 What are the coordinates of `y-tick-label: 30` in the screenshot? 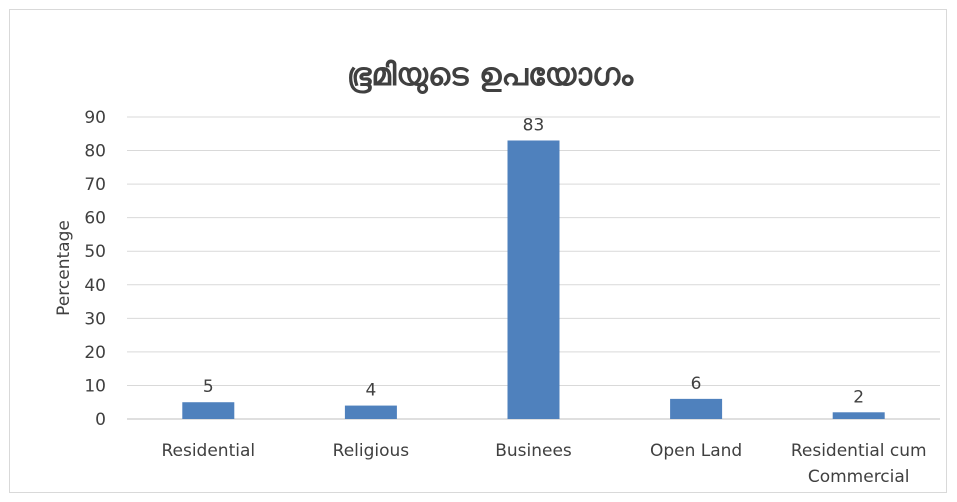 It's located at (95, 319).